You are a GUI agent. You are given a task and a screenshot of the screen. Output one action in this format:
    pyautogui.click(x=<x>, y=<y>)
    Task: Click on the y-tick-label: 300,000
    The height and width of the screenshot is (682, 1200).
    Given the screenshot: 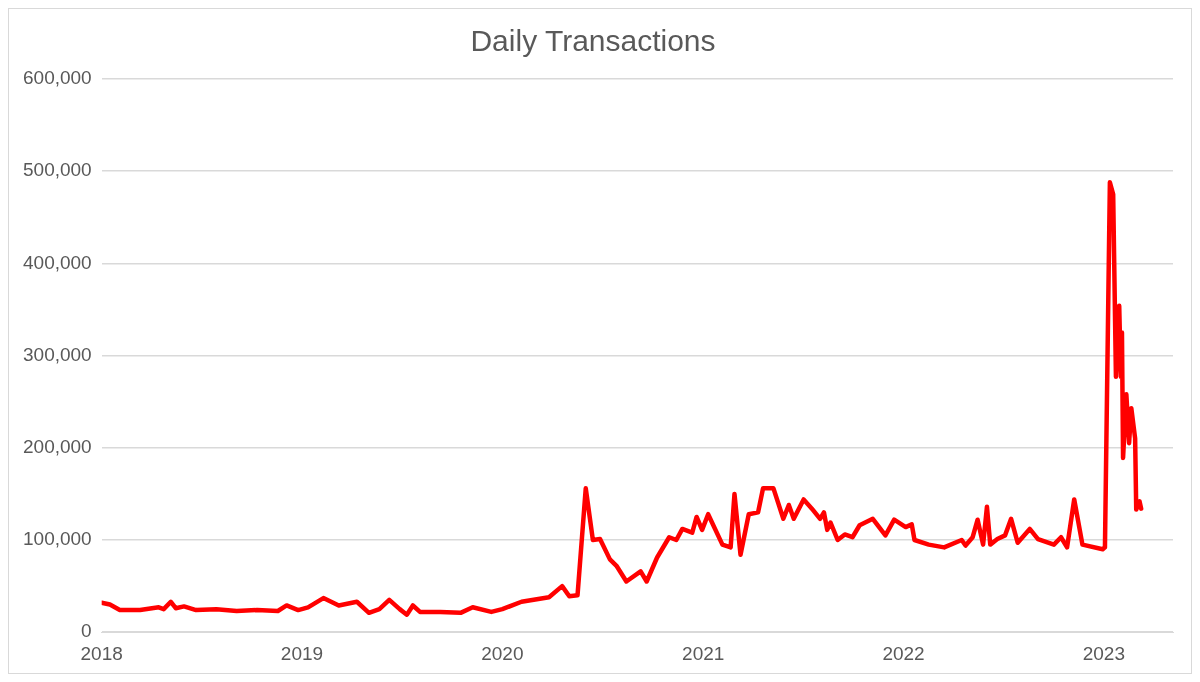 What is the action you would take?
    pyautogui.click(x=57, y=354)
    